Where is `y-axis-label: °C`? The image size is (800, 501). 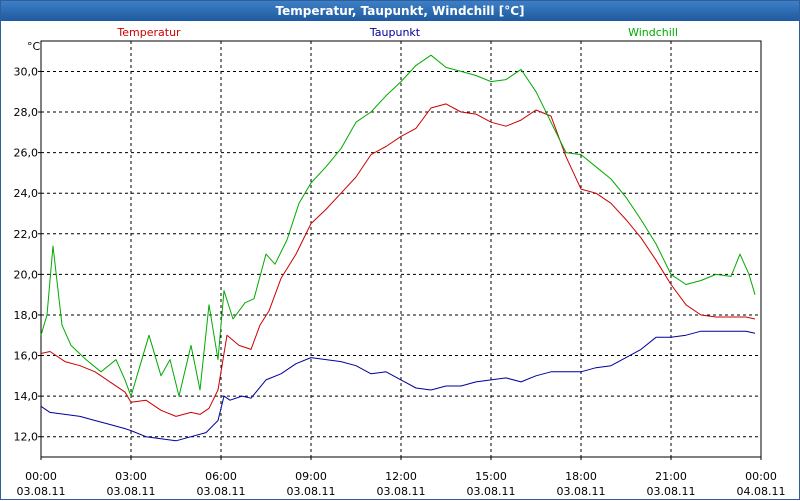
y-axis-label: °C is located at coordinates (34, 46).